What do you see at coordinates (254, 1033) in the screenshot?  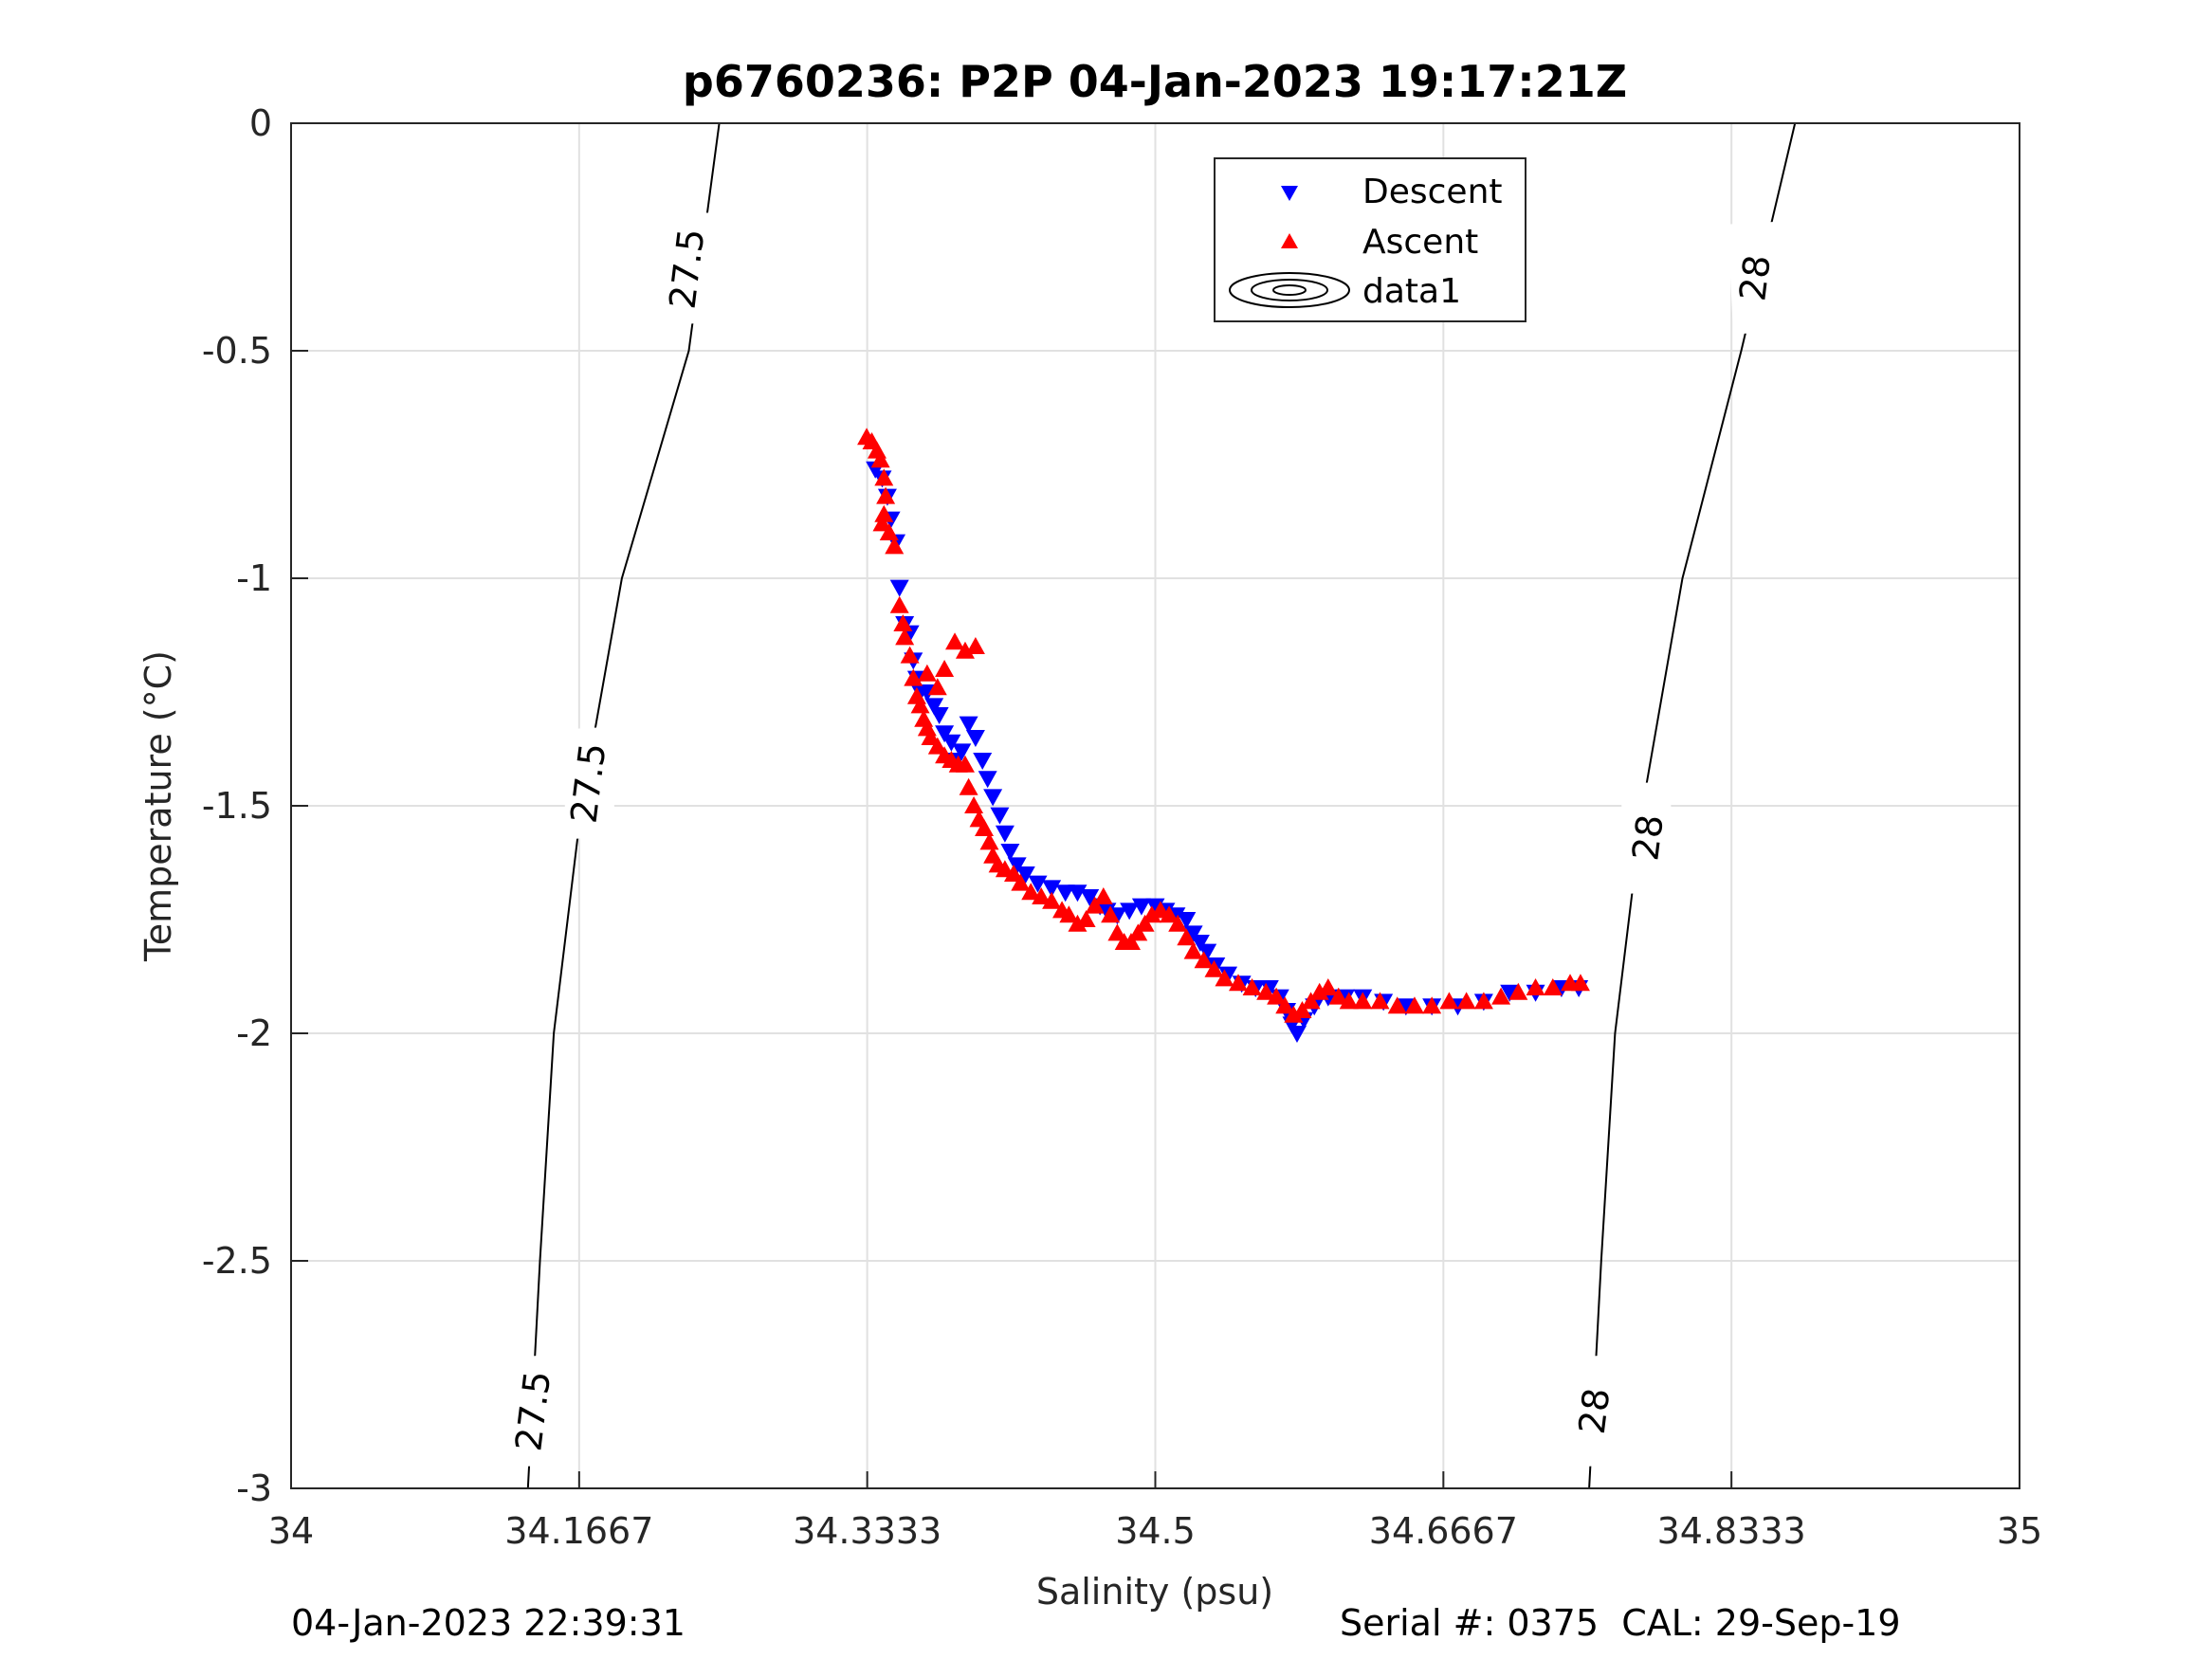 I see `y-tick-label: -2` at bounding box center [254, 1033].